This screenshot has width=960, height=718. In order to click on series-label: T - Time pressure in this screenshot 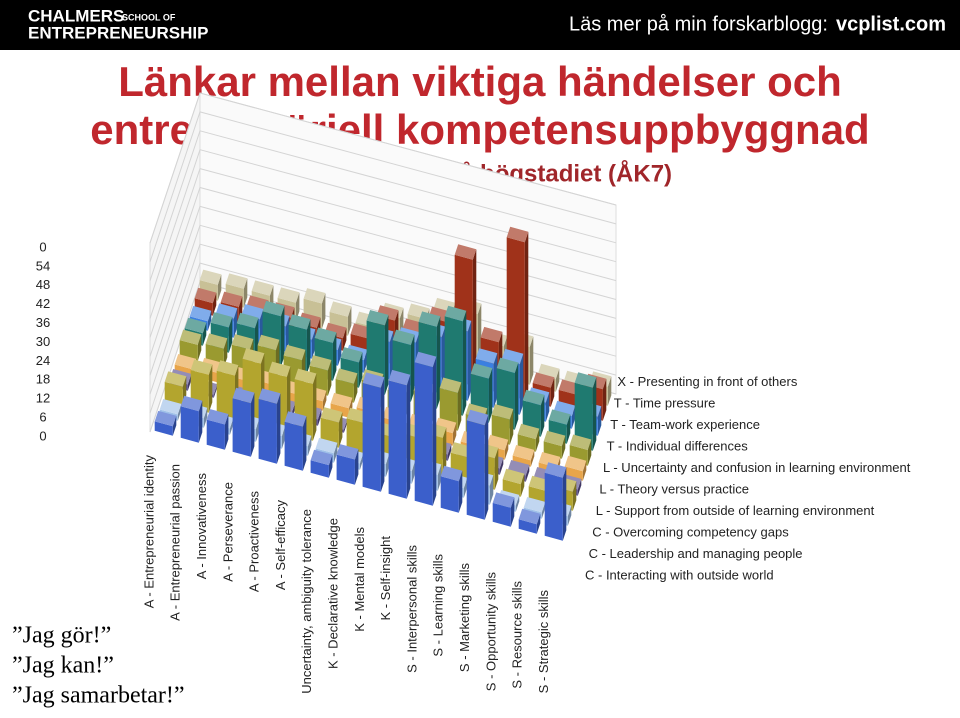, I will do `click(665, 402)`.